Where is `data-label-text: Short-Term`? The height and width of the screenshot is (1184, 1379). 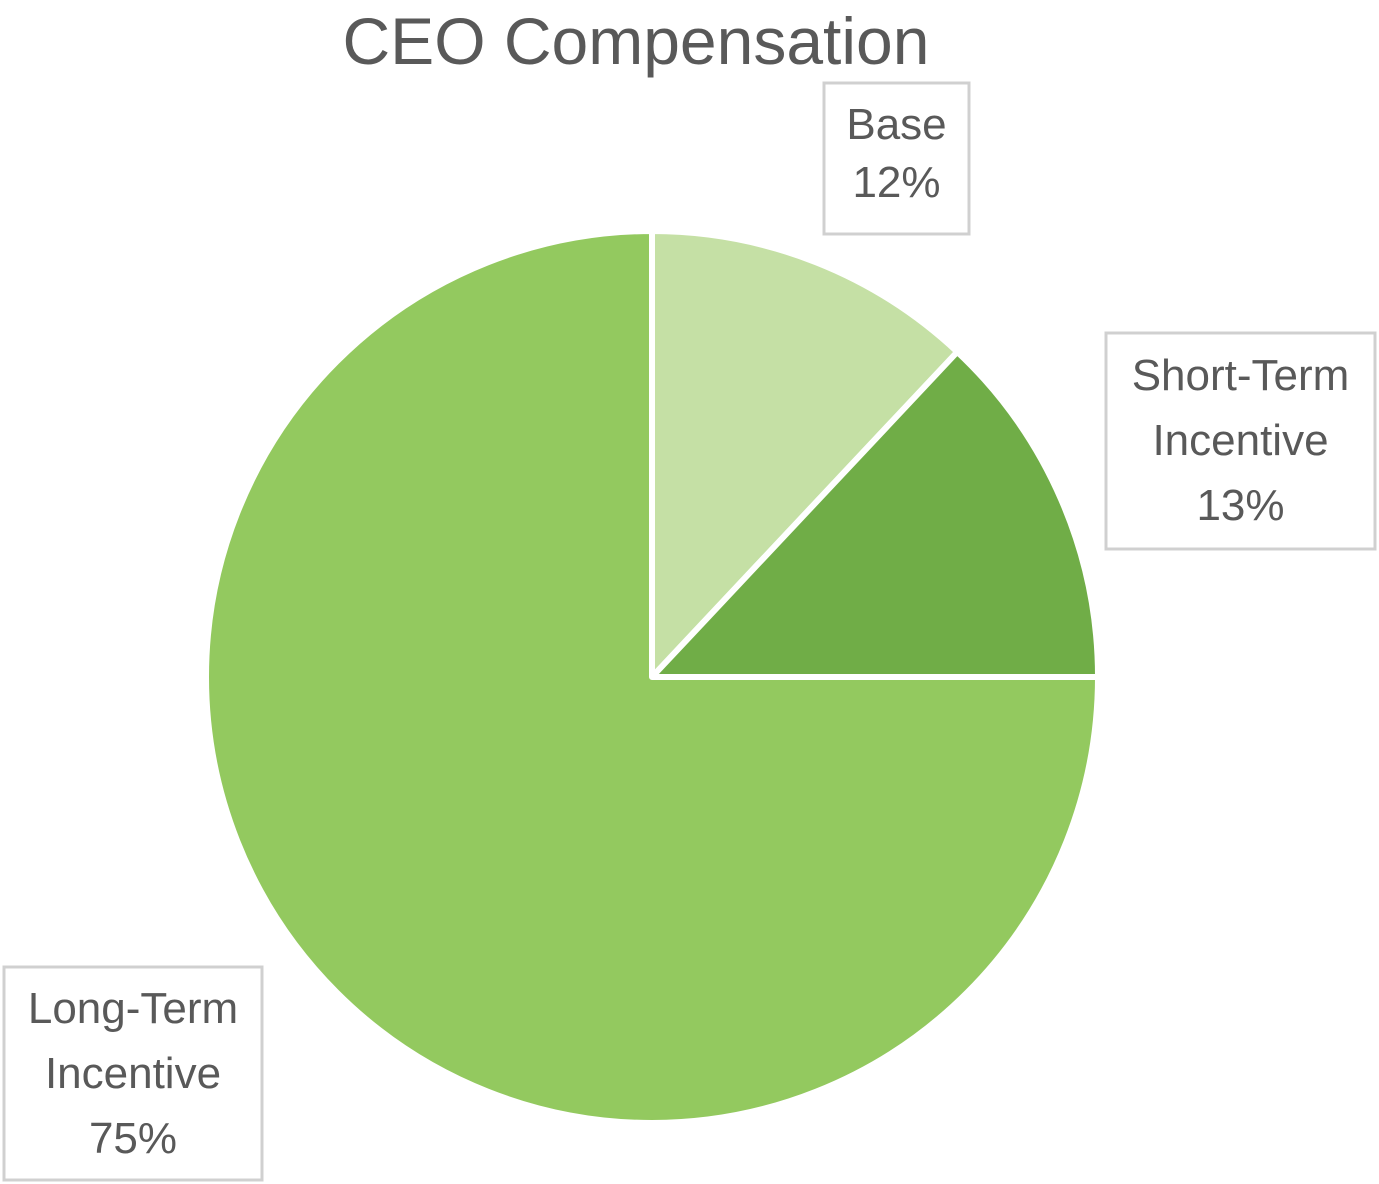 data-label-text: Short-Term is located at coordinates (1241, 375).